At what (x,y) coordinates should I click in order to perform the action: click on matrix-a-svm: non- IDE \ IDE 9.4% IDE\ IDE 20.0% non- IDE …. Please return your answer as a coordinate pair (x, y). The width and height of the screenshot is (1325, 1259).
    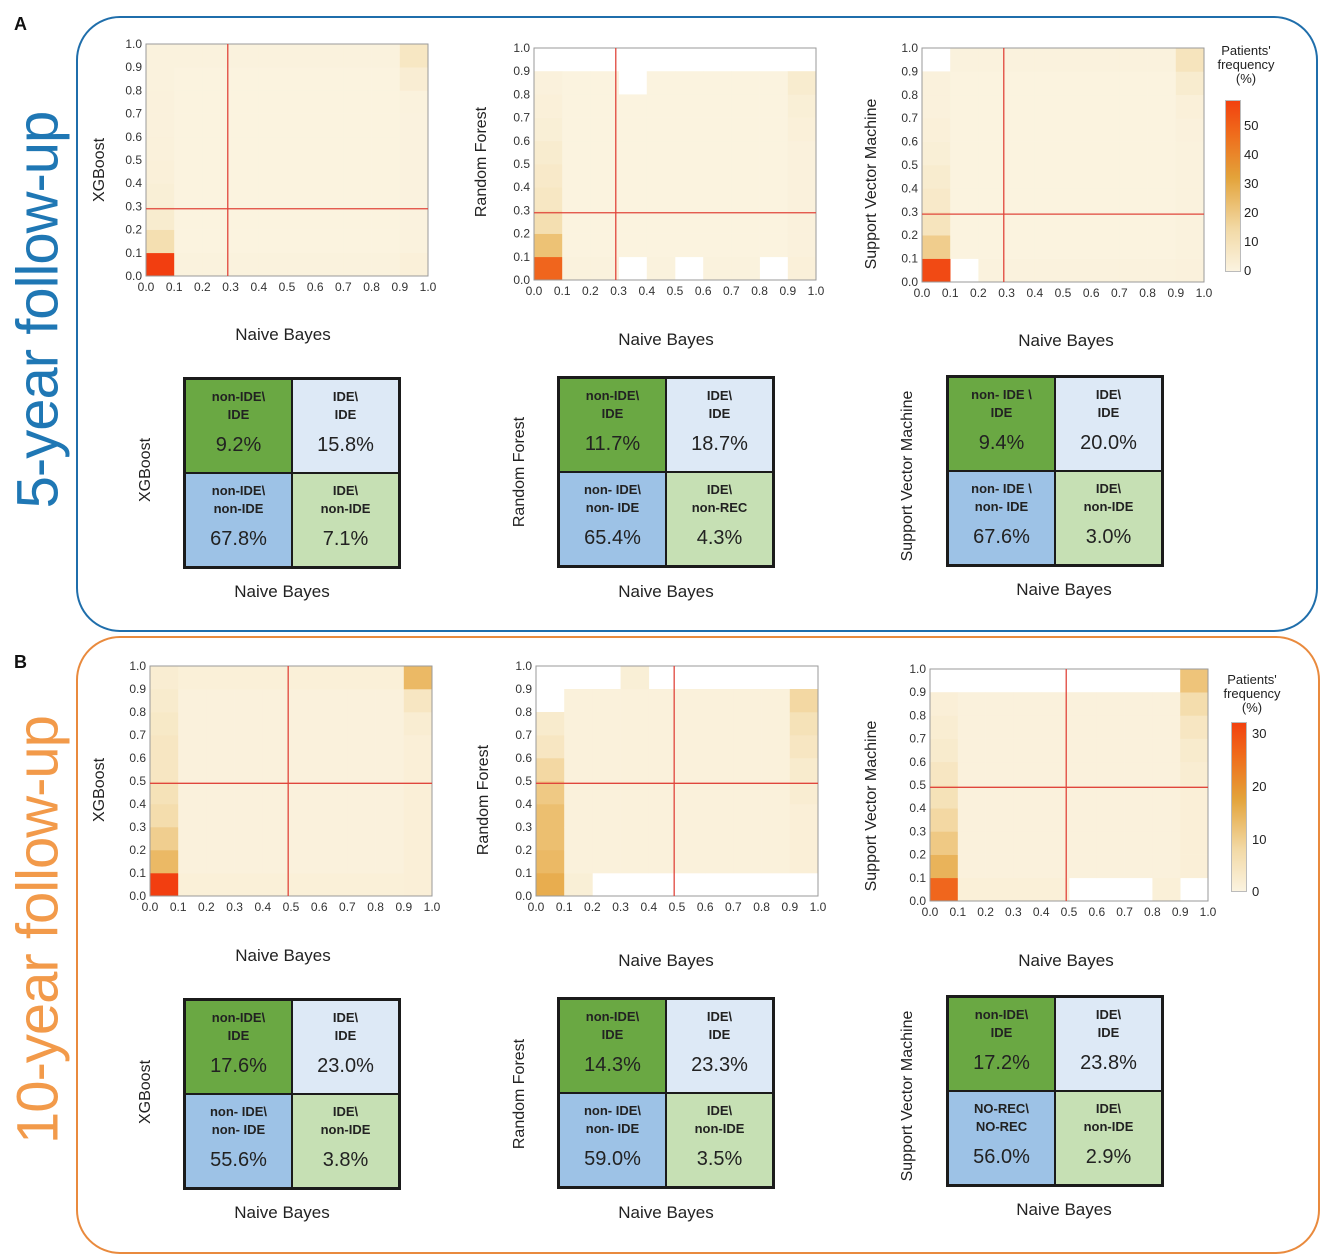
    Looking at the image, I should click on (1055, 471).